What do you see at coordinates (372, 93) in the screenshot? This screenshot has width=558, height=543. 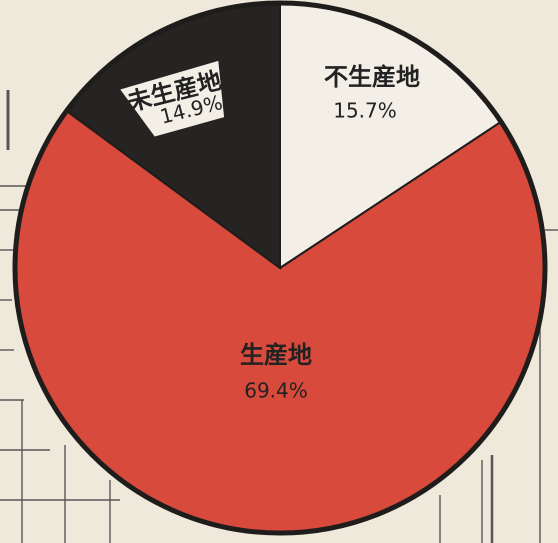 I see `slice-label: 不生産地 15.7%` at bounding box center [372, 93].